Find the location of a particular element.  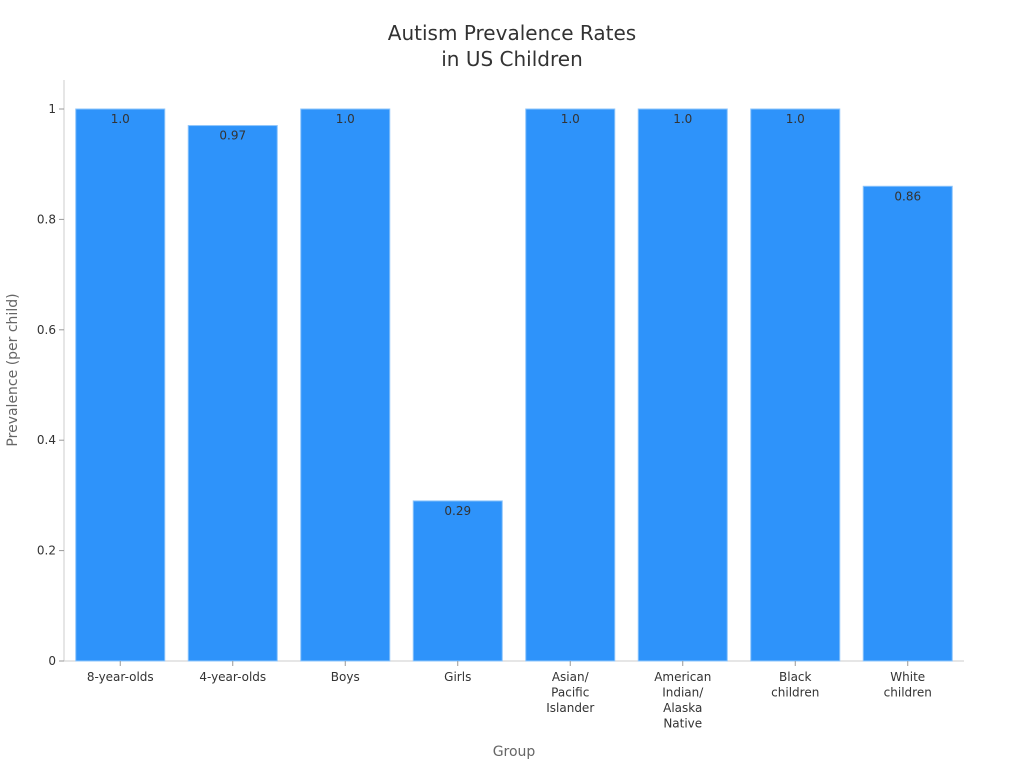

x-tick-label: Alaska is located at coordinates (682, 708).